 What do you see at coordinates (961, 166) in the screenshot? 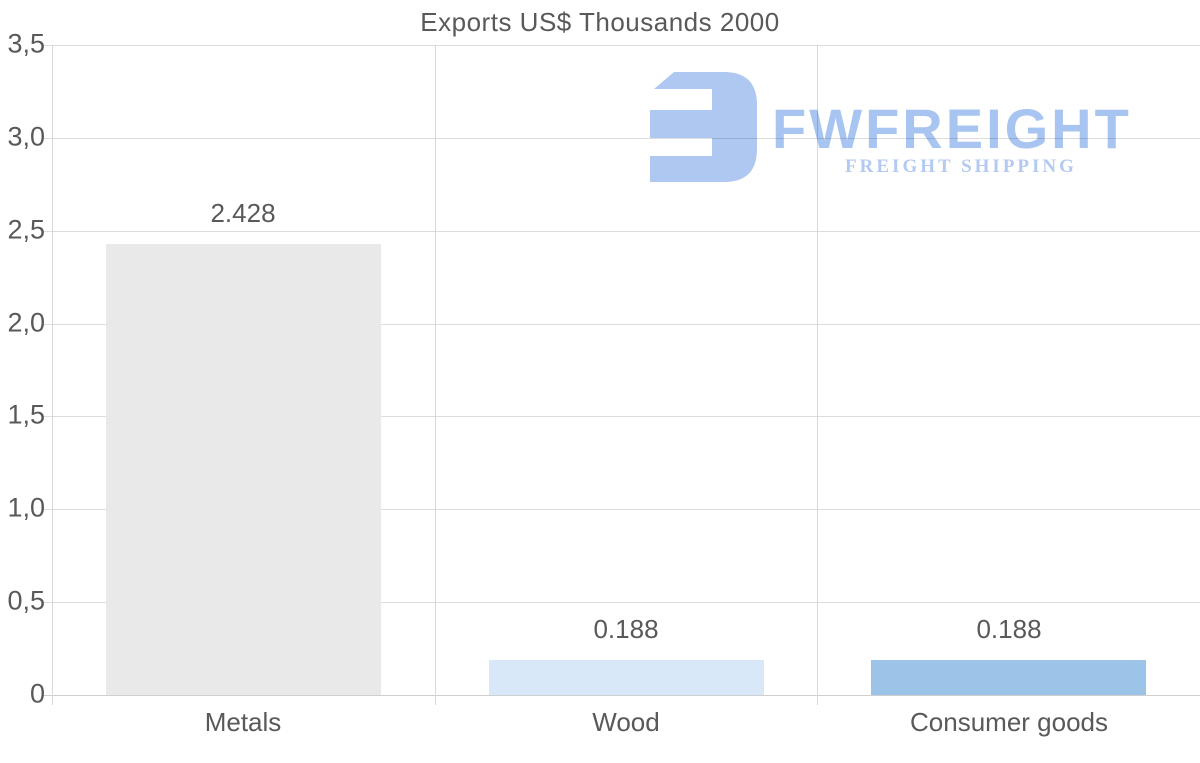
I see `brand-tagline: FREIGHT SHIPPING` at bounding box center [961, 166].